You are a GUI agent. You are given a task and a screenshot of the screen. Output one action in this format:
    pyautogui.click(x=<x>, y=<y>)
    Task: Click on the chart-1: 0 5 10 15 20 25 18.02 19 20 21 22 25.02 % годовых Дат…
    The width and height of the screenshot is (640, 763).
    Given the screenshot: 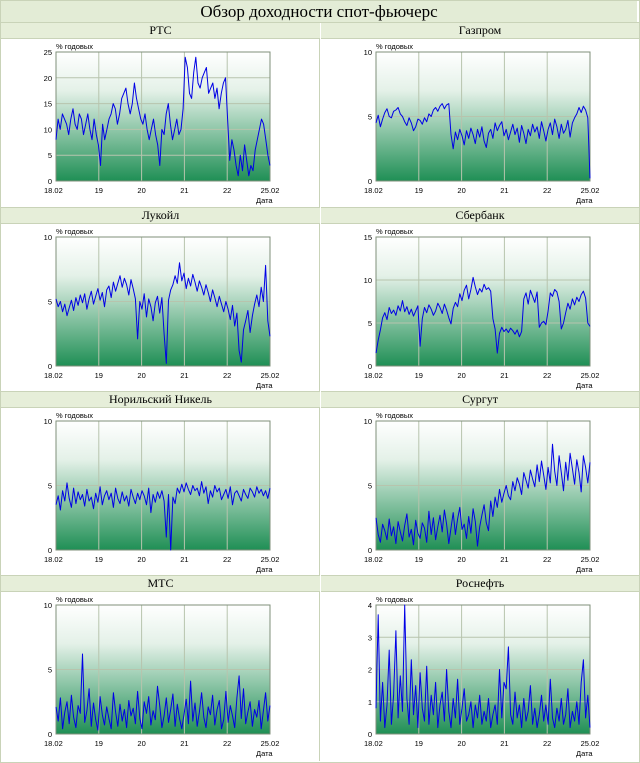 What is the action you would take?
    pyautogui.click(x=162, y=123)
    